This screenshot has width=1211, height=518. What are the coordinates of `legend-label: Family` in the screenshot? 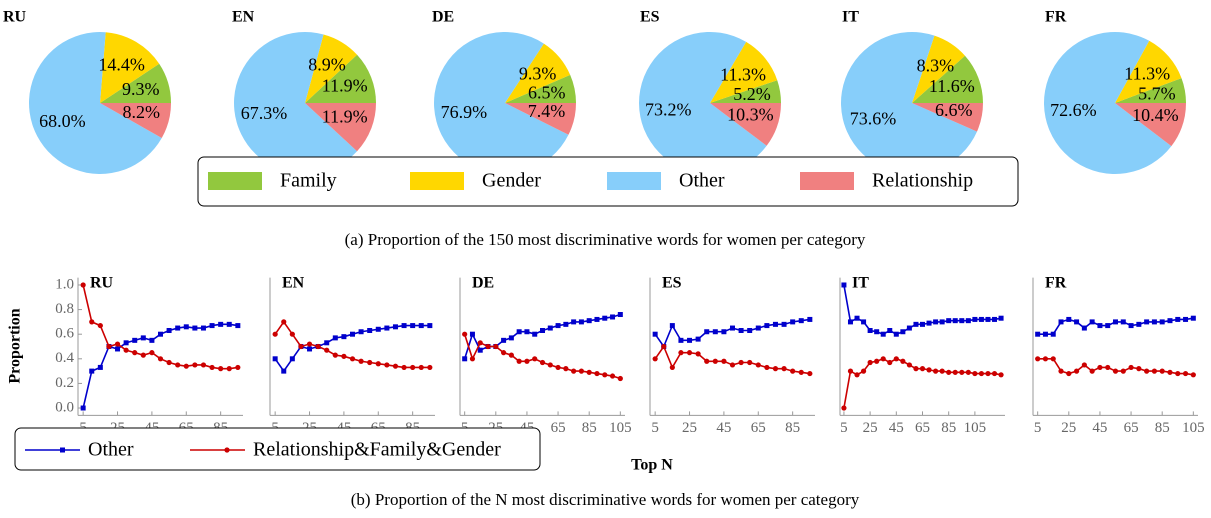 It's located at (308, 181).